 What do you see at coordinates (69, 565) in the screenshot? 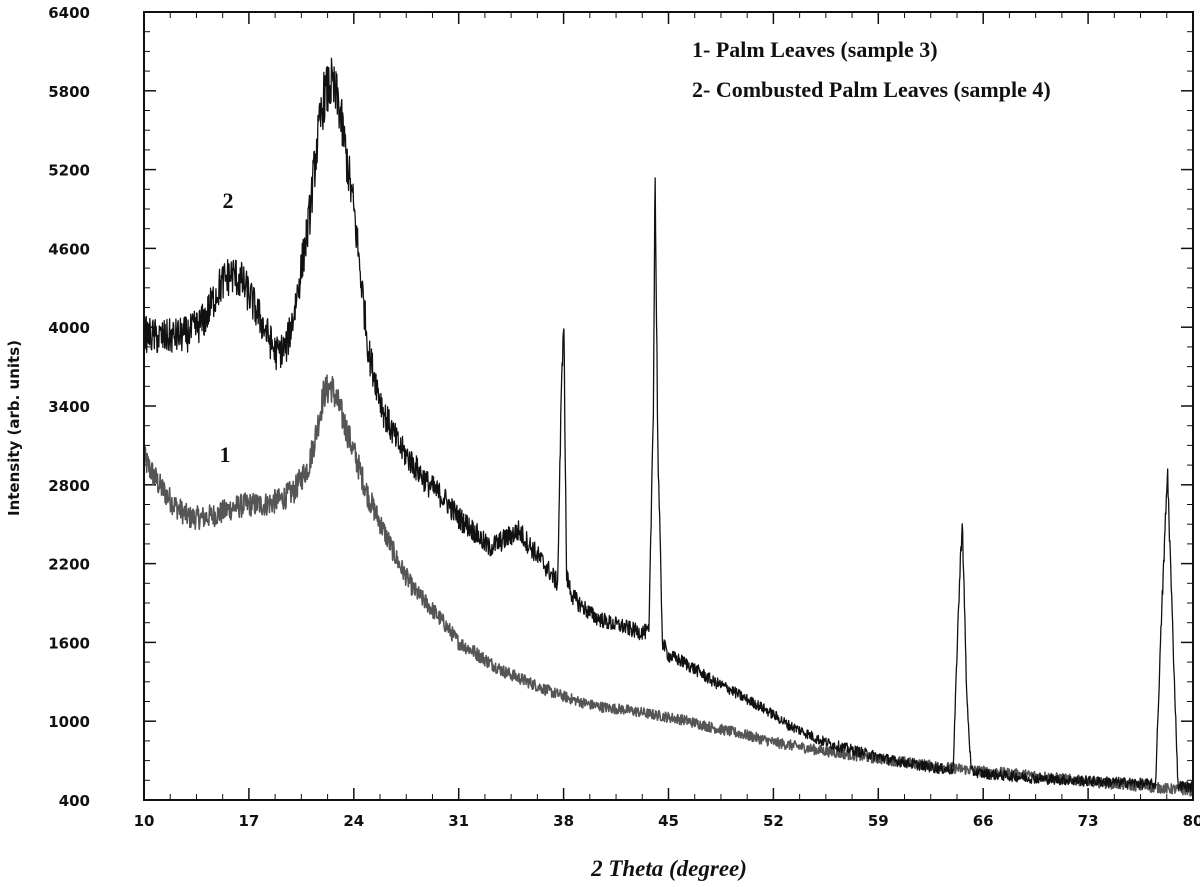
I see `y-tick-label: 2200` at bounding box center [69, 565].